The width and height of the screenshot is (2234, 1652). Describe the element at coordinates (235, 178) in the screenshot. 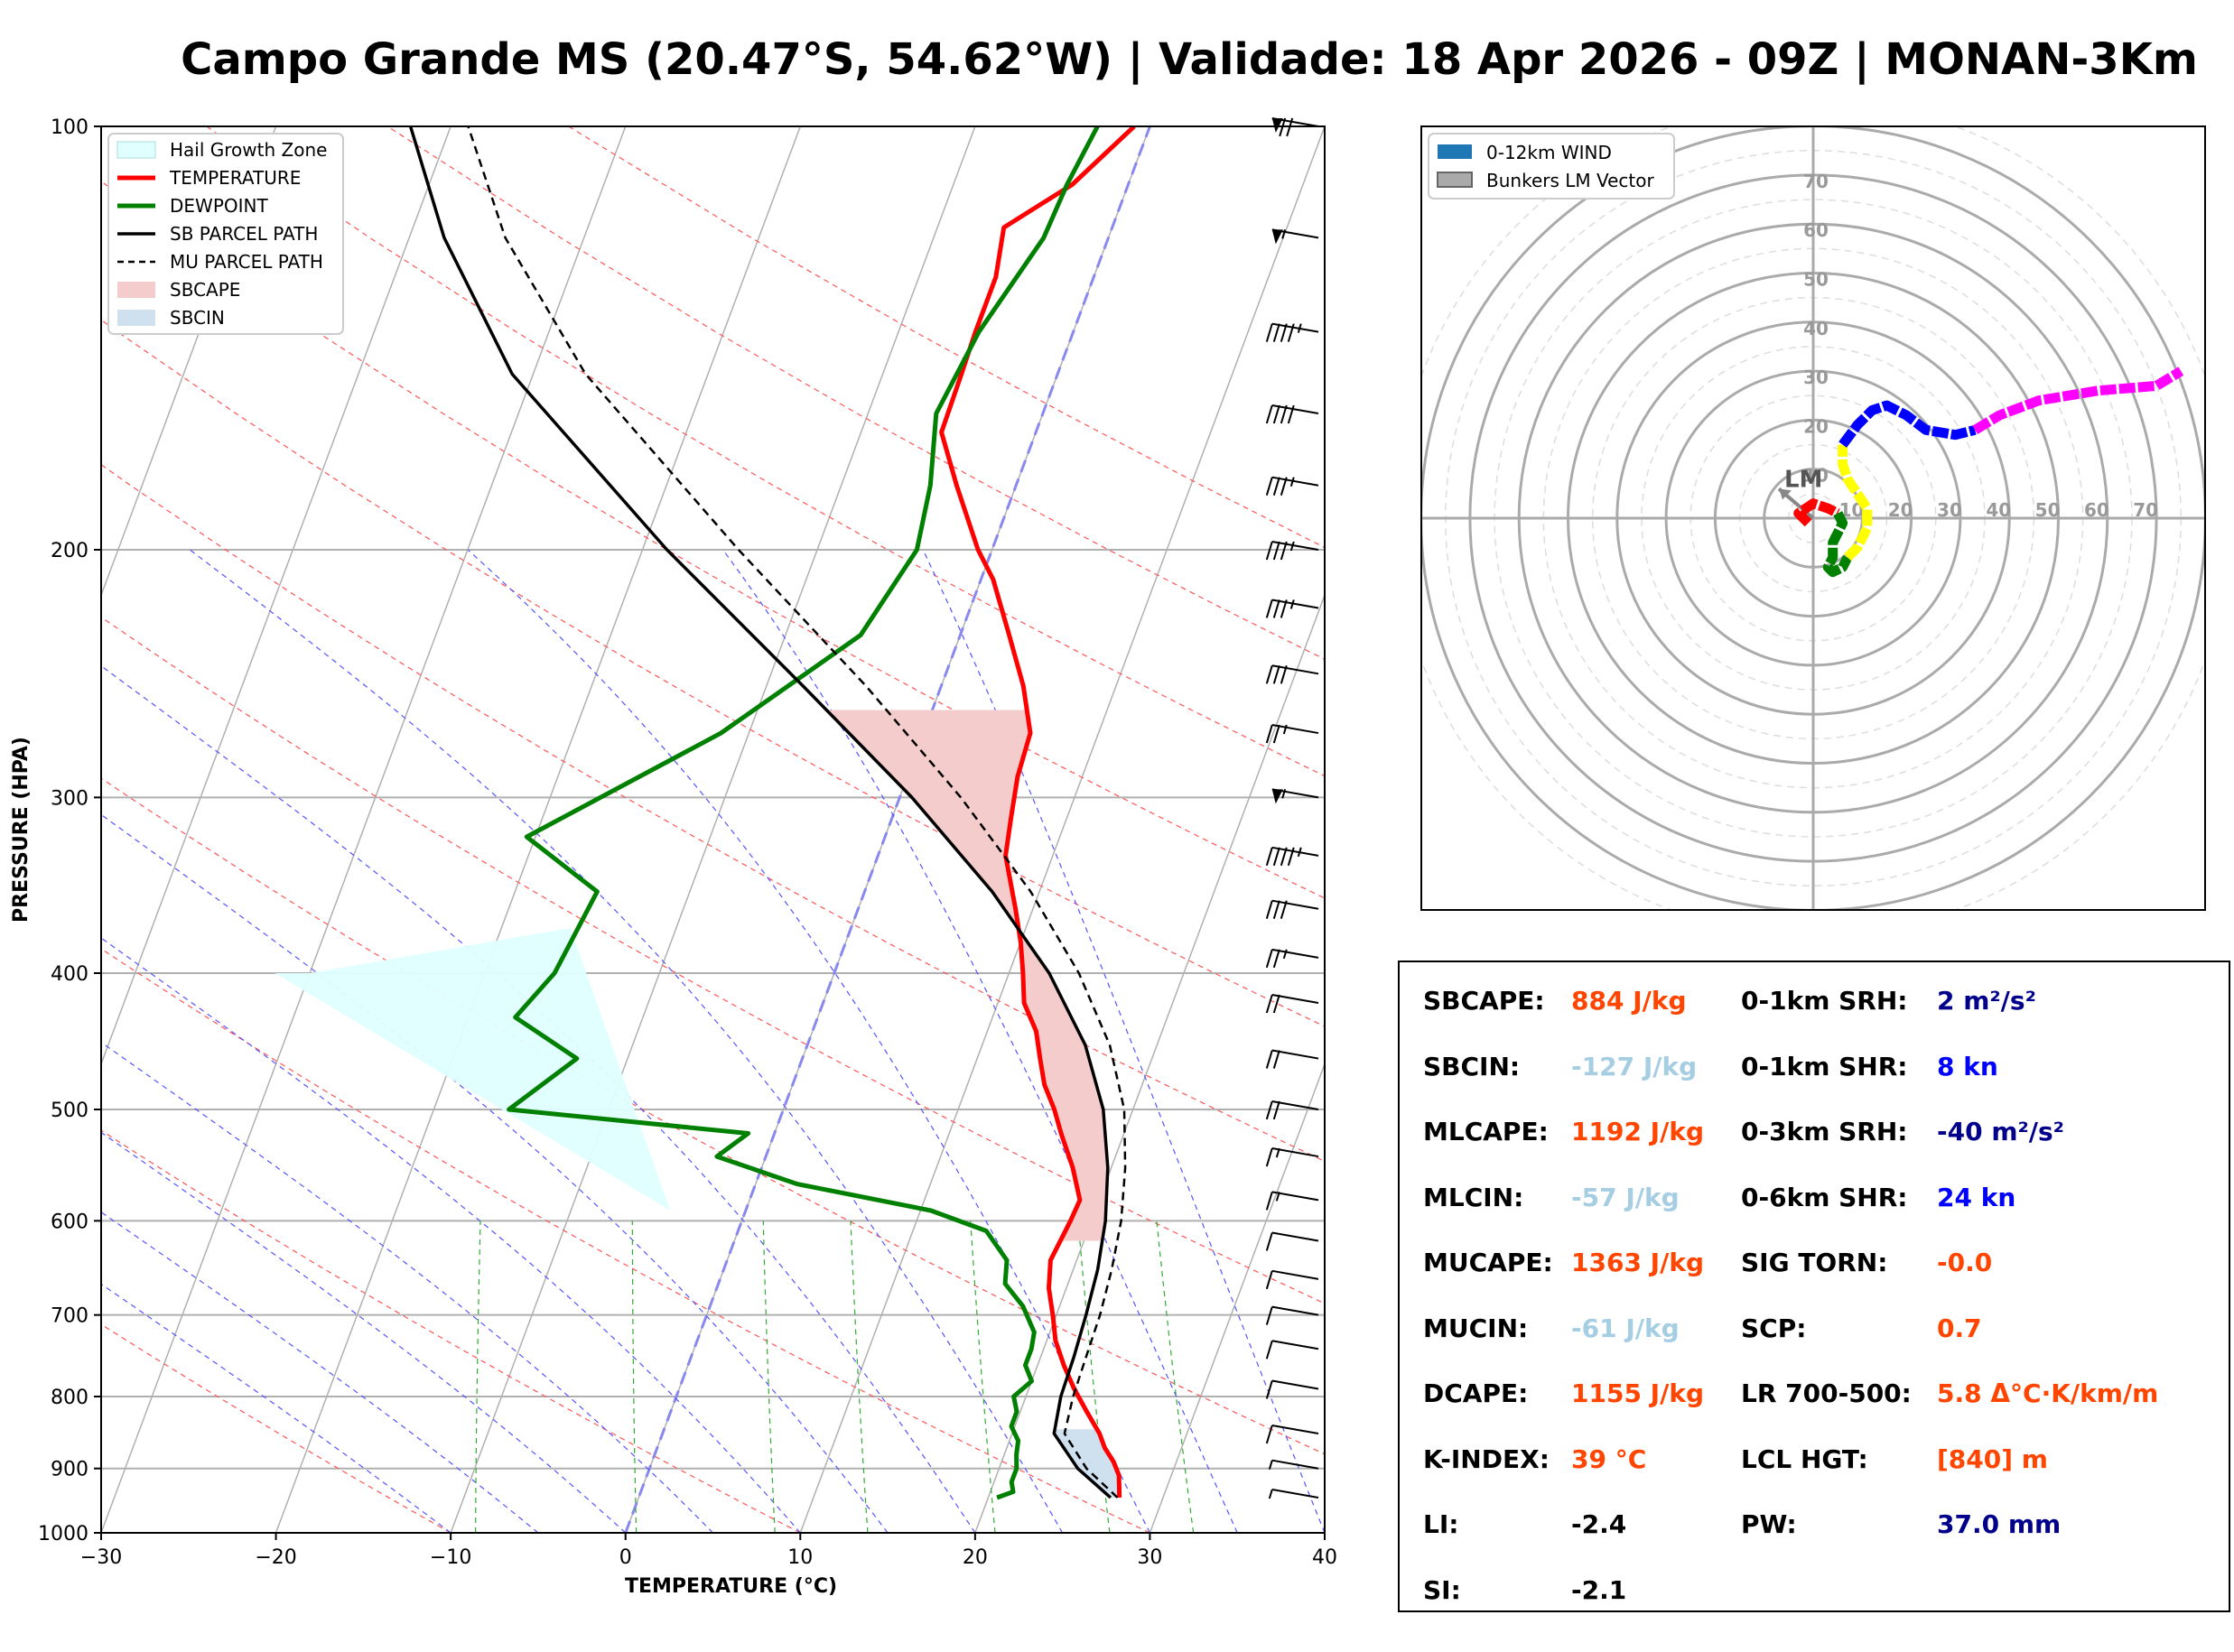

I see `legend-label: TEMPERATURE` at that location.